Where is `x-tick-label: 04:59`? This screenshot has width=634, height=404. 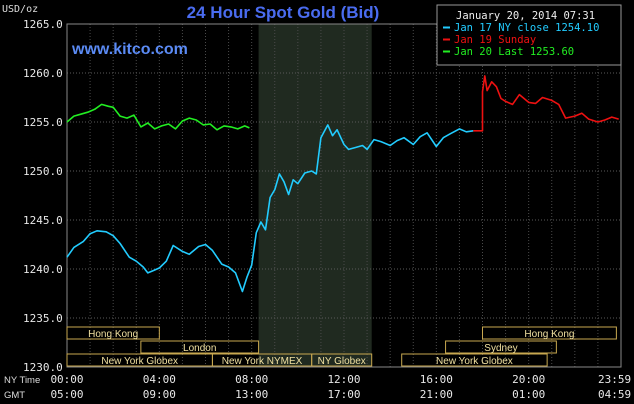 x-tick-label: 04:59 is located at coordinates (614, 394).